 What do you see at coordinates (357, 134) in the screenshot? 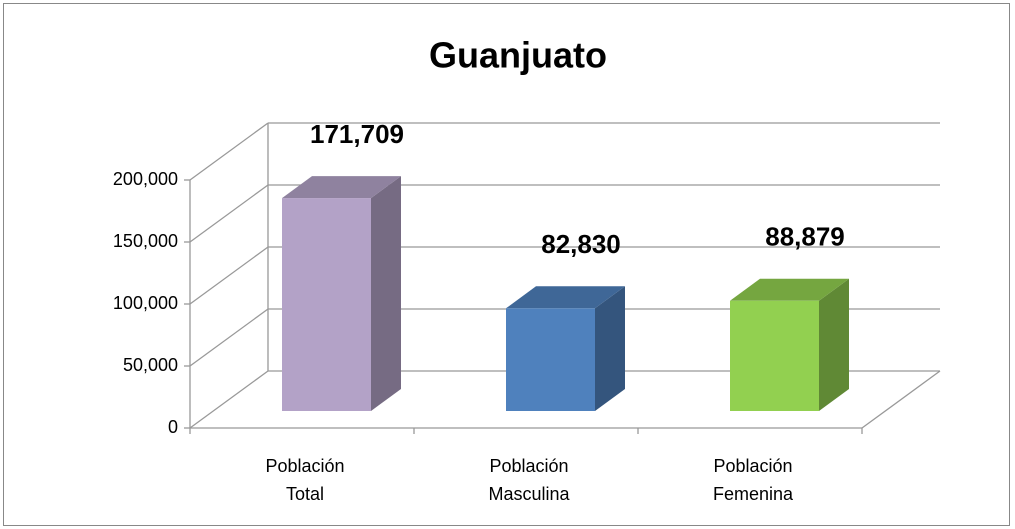
I see `value-label: 171,709` at bounding box center [357, 134].